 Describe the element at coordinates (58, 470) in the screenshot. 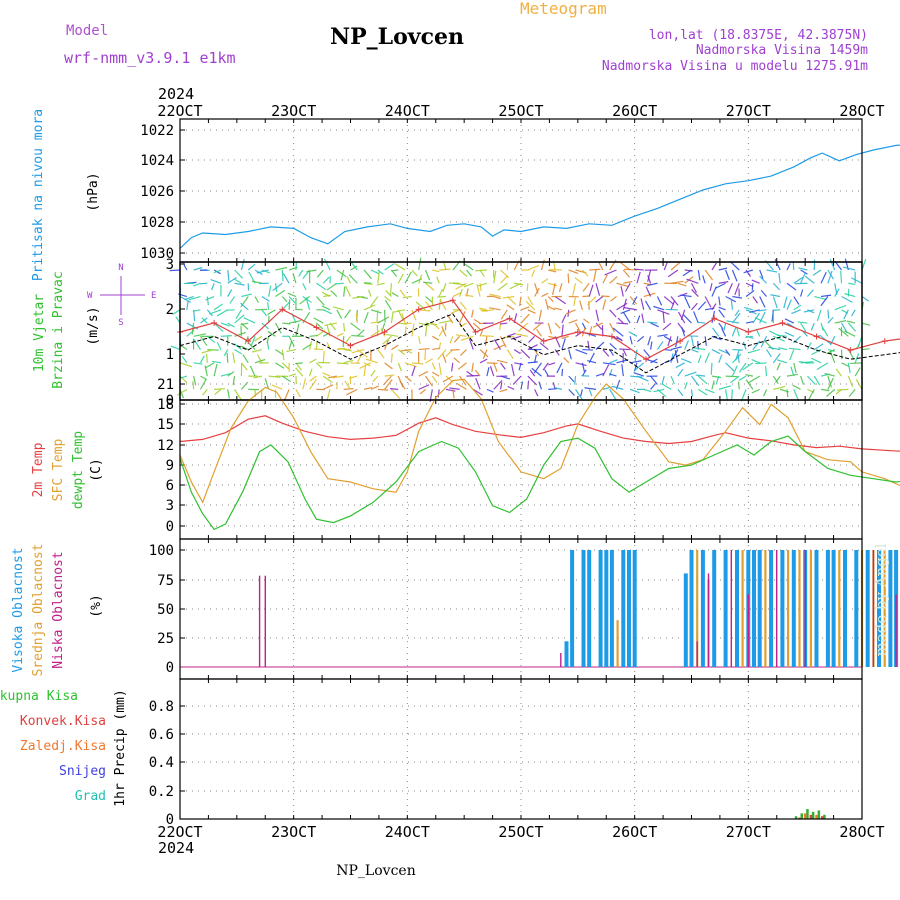

I see `sfc-temp-label: SFC Temp` at that location.